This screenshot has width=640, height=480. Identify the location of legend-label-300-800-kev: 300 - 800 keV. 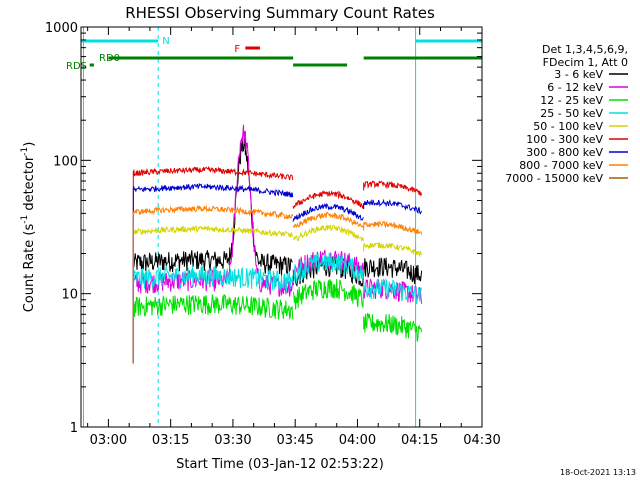
(564, 152).